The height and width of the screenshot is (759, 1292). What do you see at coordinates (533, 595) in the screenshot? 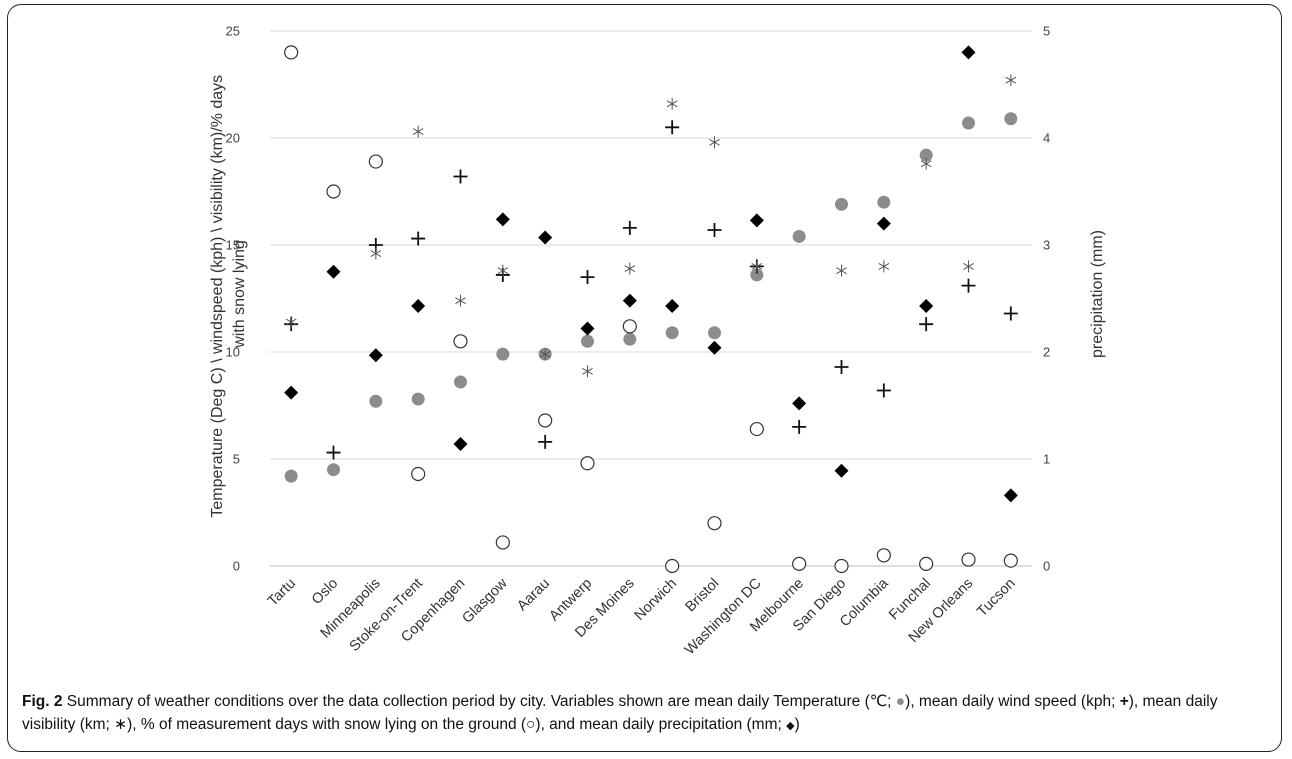
I see `category-label: Aarau` at bounding box center [533, 595].